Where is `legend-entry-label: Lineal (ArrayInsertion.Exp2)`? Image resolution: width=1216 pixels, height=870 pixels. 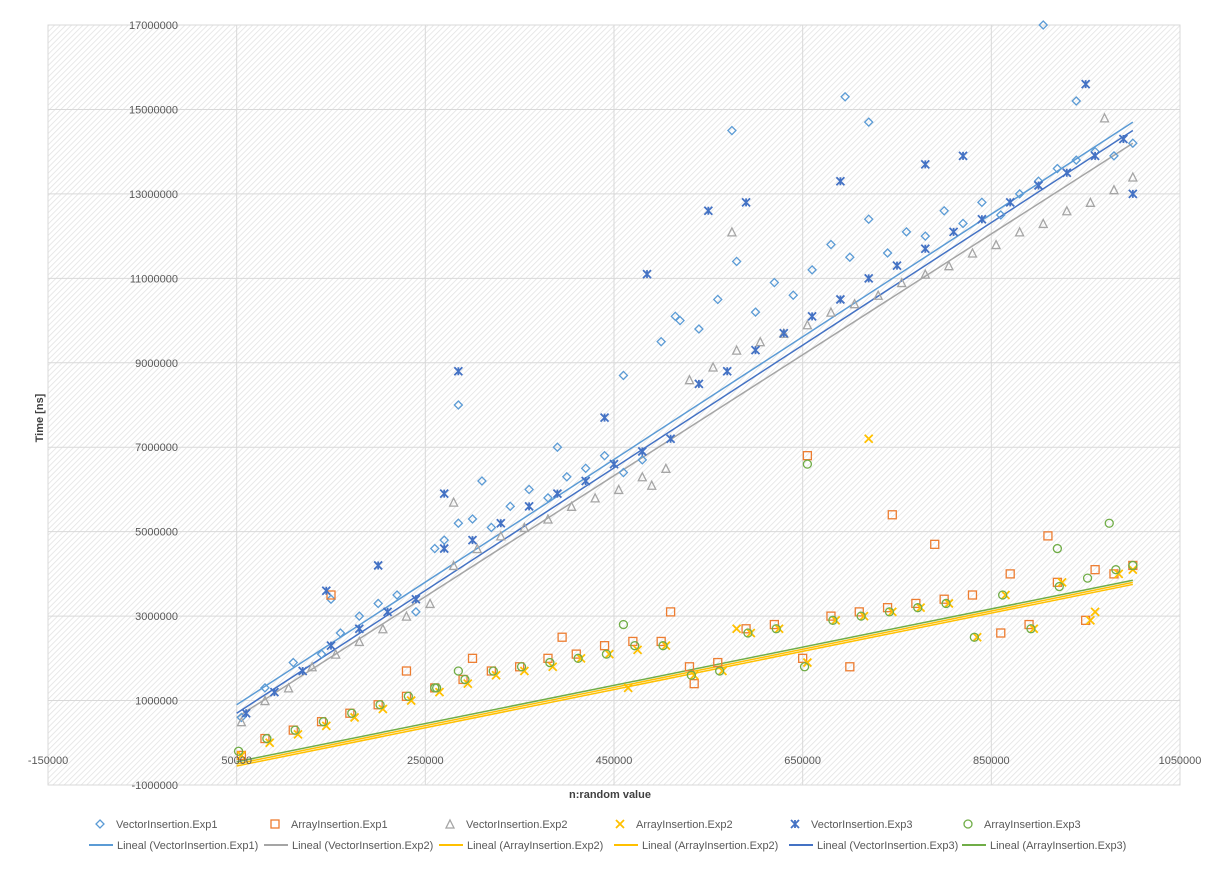
legend-entry-label: Lineal (ArrayInsertion.Exp2) is located at coordinates (710, 846).